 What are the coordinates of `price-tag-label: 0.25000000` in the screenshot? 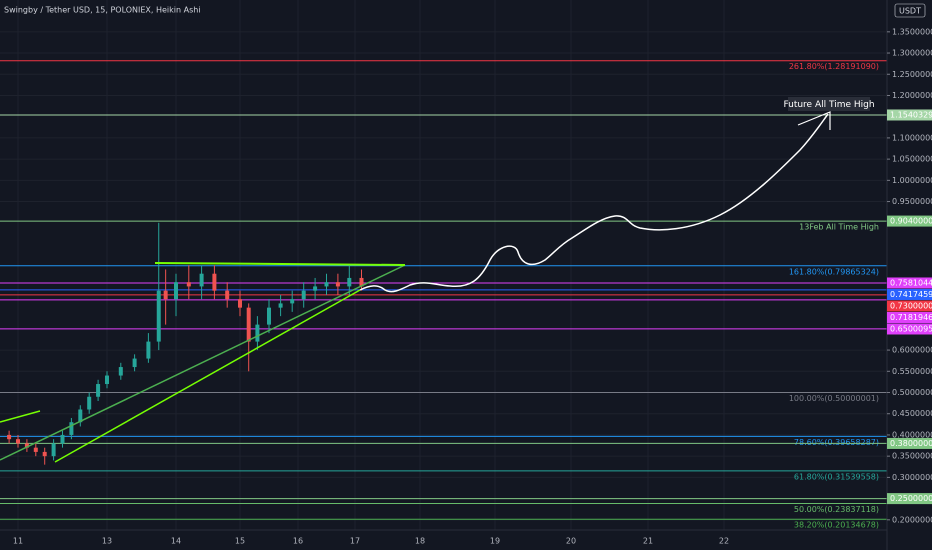 It's located at (911, 498).